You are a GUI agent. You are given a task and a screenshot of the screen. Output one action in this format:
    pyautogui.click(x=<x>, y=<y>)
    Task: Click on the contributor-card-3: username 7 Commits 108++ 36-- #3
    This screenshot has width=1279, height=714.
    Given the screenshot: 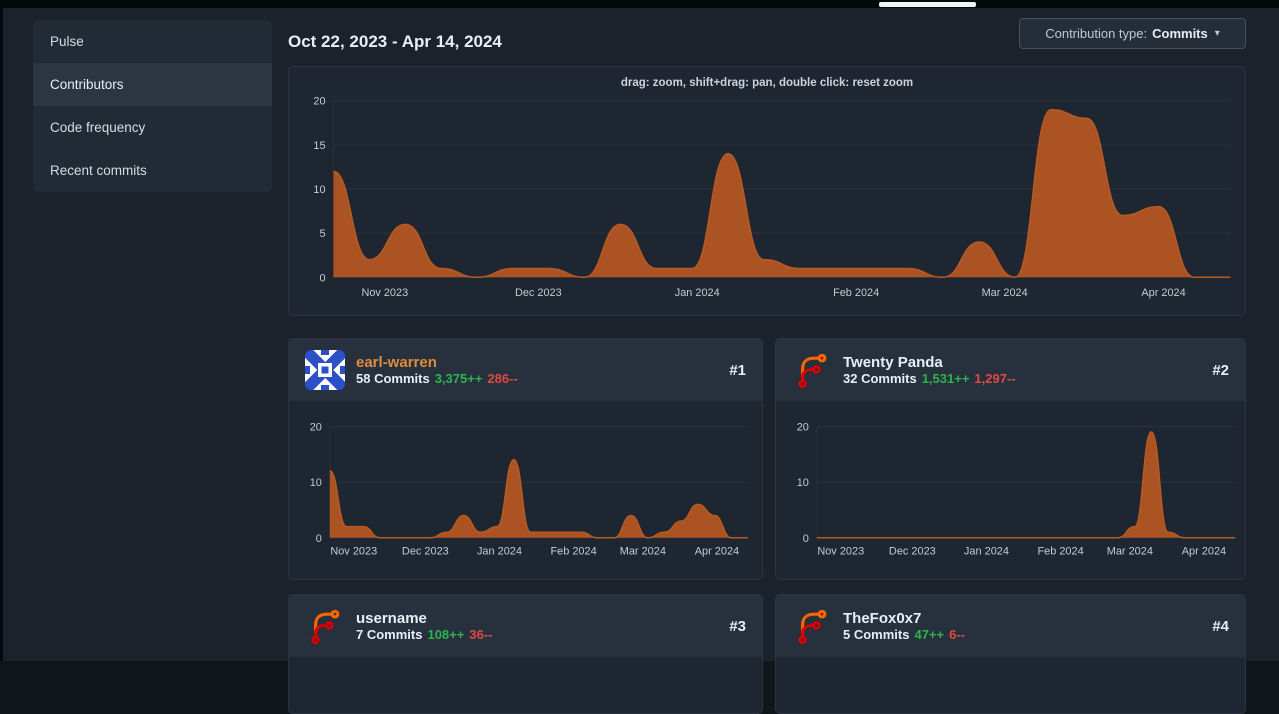 What is the action you would take?
    pyautogui.click(x=525, y=654)
    